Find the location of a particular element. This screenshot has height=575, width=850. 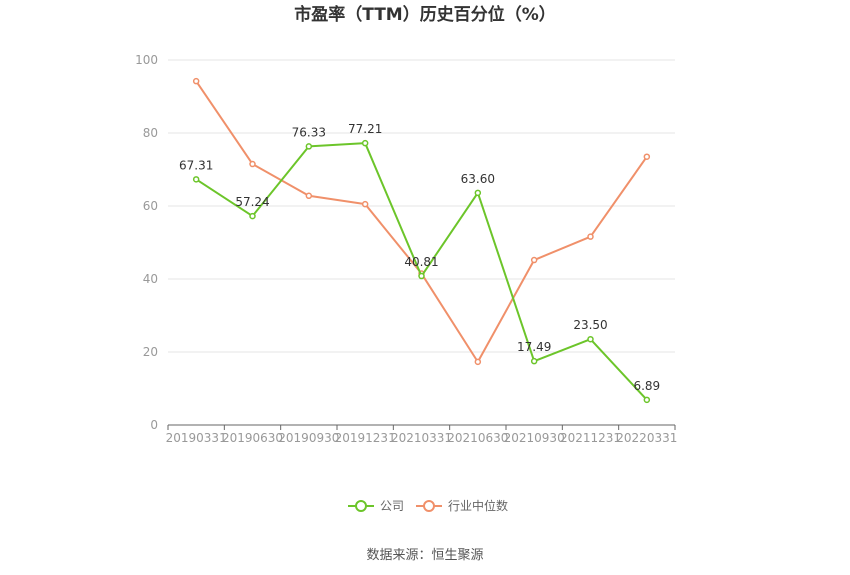

x-tick-label: 20220331 is located at coordinates (646, 438).